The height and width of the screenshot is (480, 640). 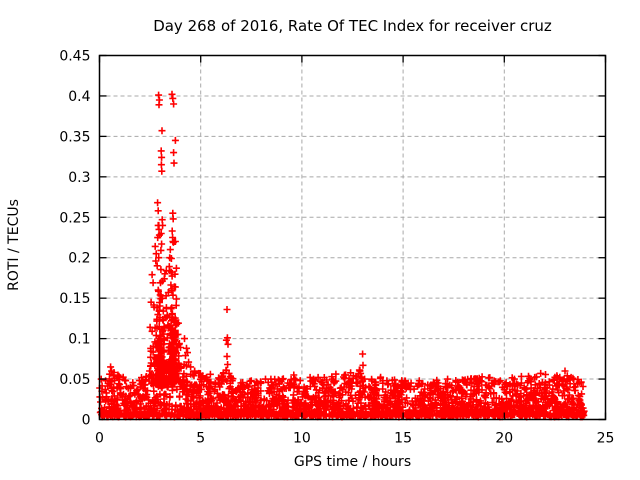 I want to click on y-tick-label: 0.4, so click(x=79, y=97).